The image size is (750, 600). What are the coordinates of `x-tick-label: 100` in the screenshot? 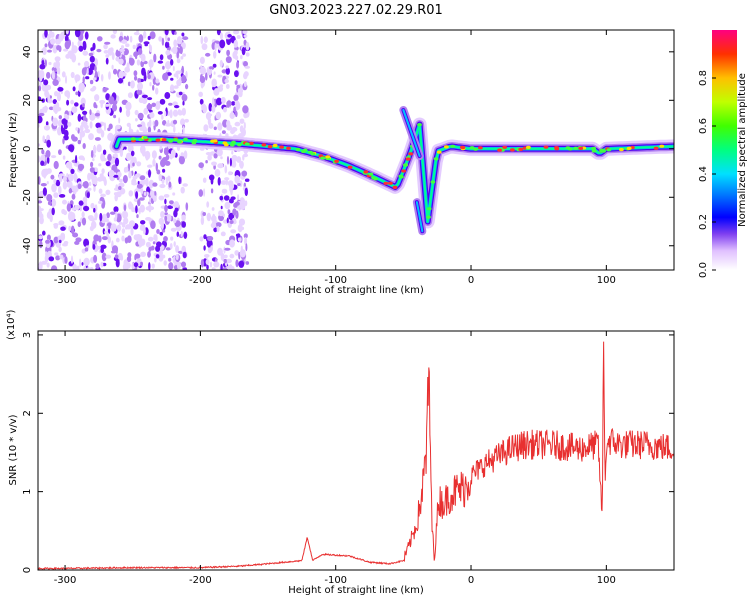 It's located at (606, 580).